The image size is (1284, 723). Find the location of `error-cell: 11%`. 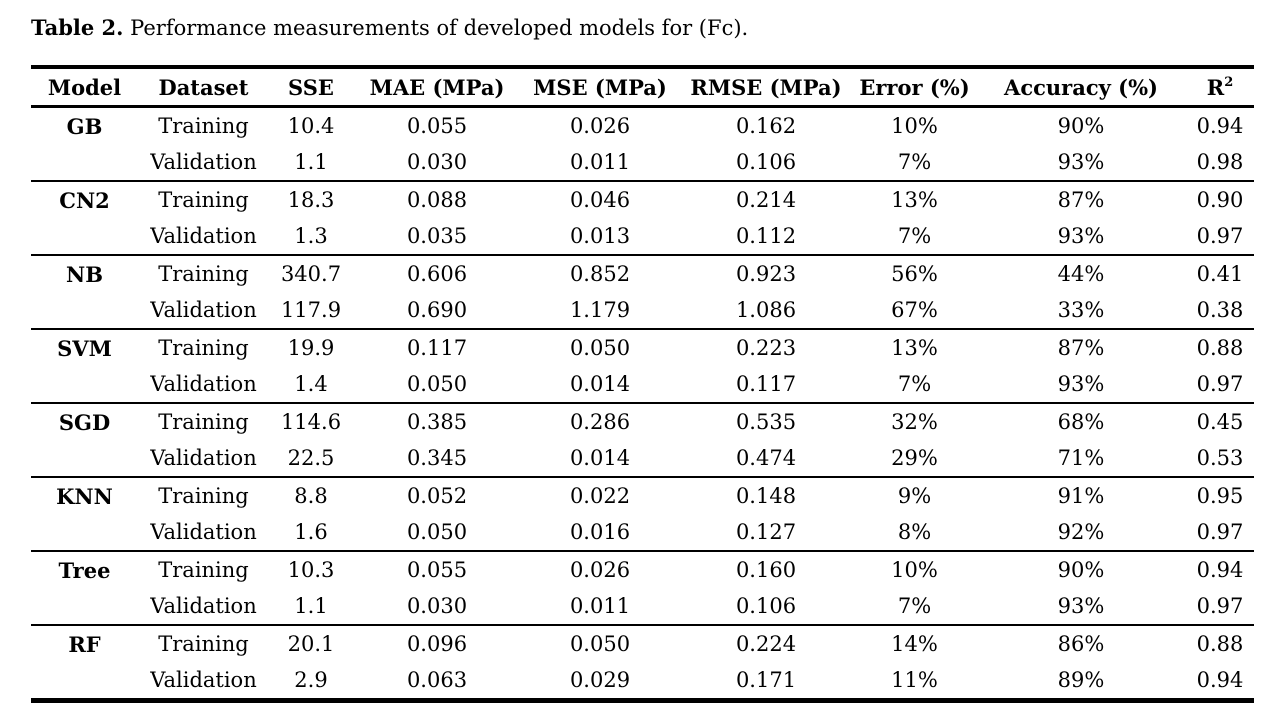

error-cell: 11% is located at coordinates (914, 680).